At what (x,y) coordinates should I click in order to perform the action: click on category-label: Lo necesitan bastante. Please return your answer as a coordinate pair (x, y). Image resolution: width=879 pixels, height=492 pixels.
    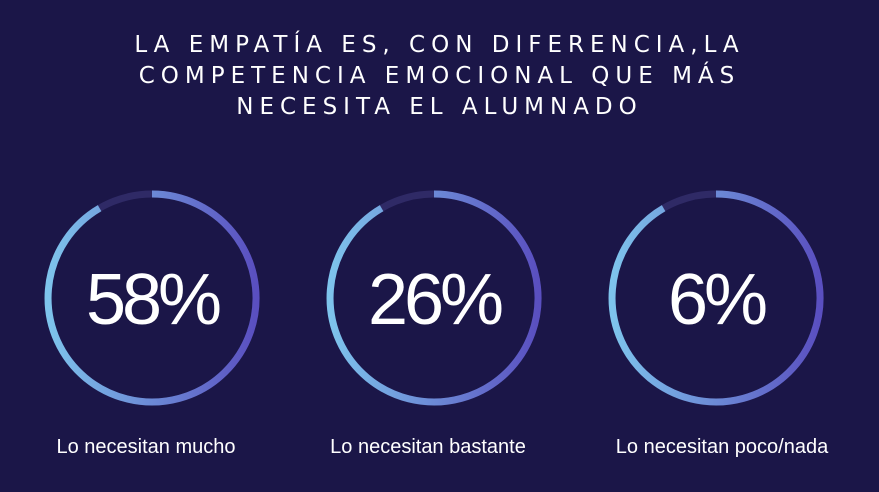
    Looking at the image, I should click on (428, 447).